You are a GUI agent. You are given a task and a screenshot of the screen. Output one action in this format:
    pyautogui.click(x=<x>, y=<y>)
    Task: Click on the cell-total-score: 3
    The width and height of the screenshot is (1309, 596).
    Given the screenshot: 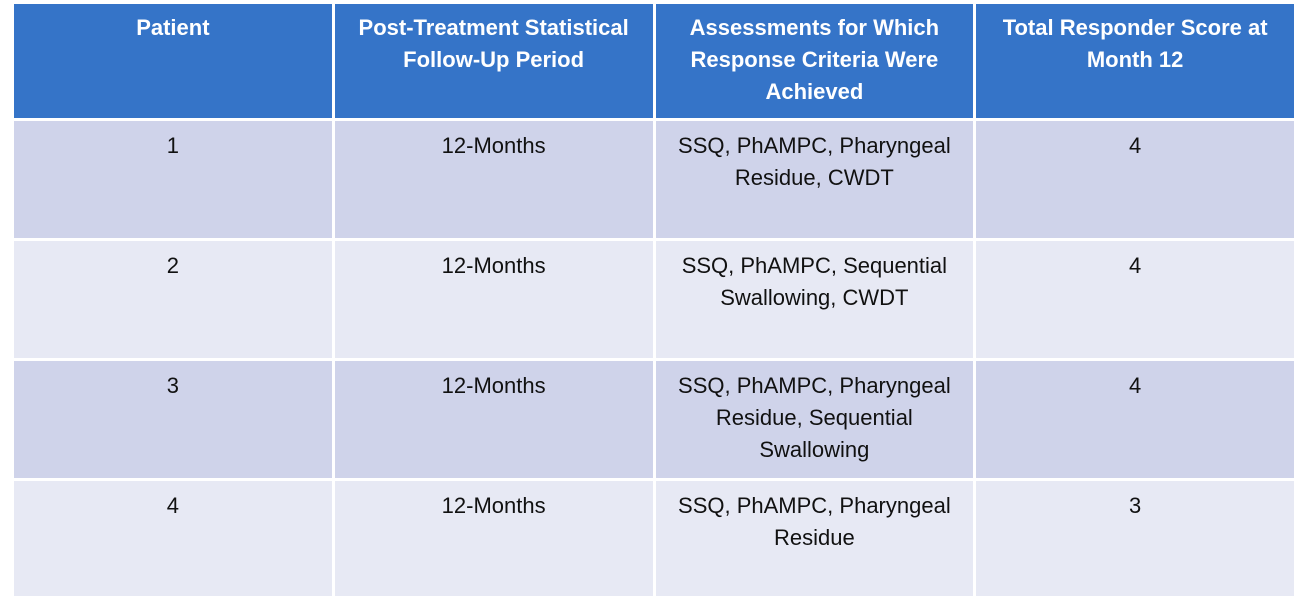 What is the action you would take?
    pyautogui.click(x=1135, y=538)
    